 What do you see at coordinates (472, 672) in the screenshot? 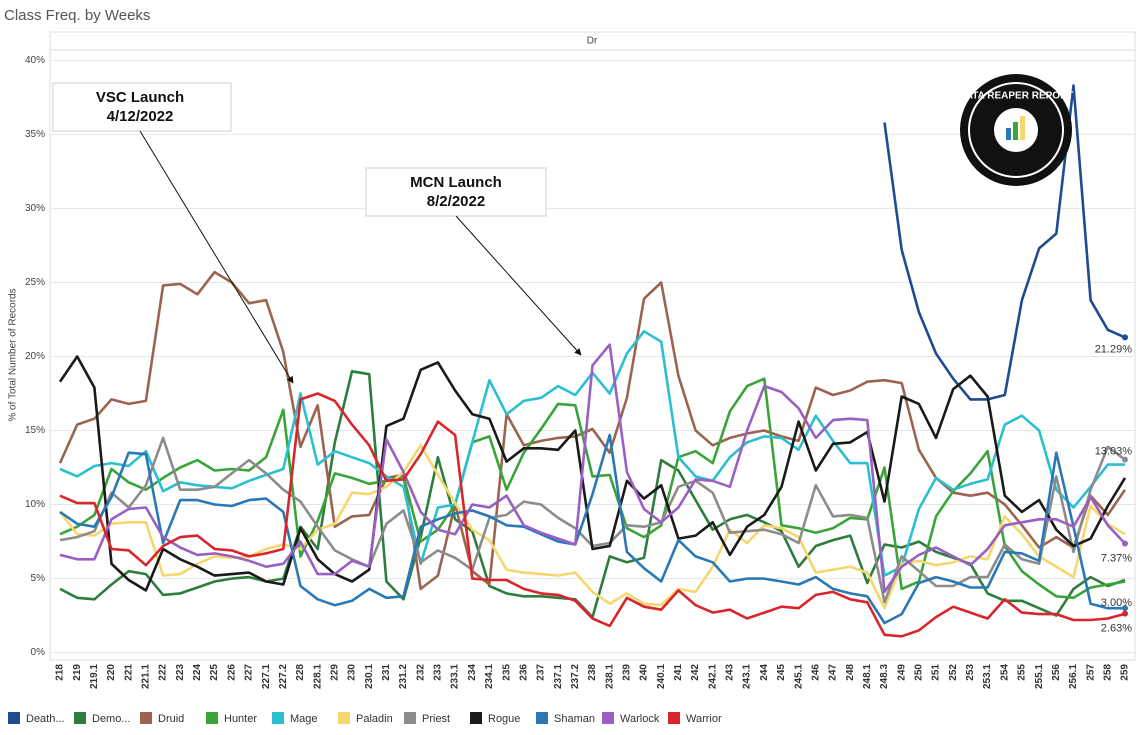
I see `x-tick-label: 234` at bounding box center [472, 672].